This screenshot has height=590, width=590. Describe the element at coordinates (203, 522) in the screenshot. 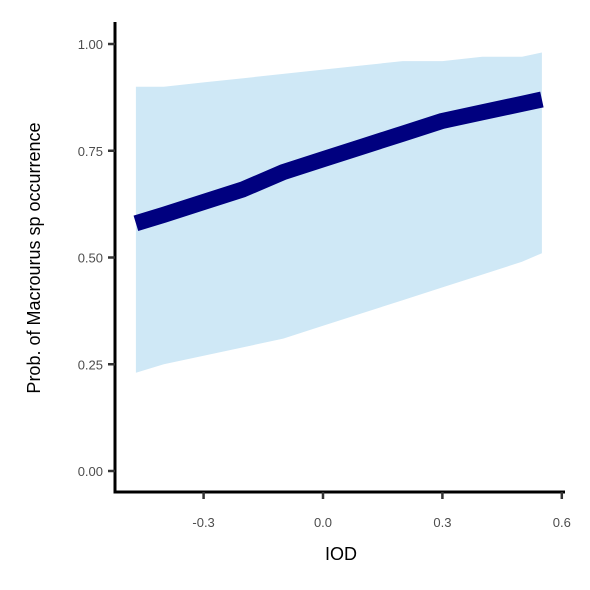

I see `x-tick-label: -0.3` at that location.